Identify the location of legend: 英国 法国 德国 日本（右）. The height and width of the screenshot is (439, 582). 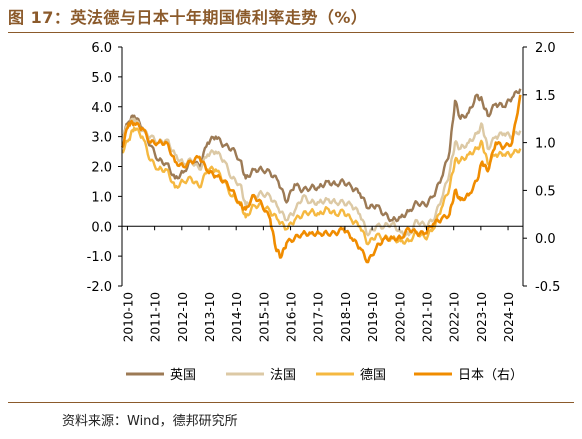
(324, 375).